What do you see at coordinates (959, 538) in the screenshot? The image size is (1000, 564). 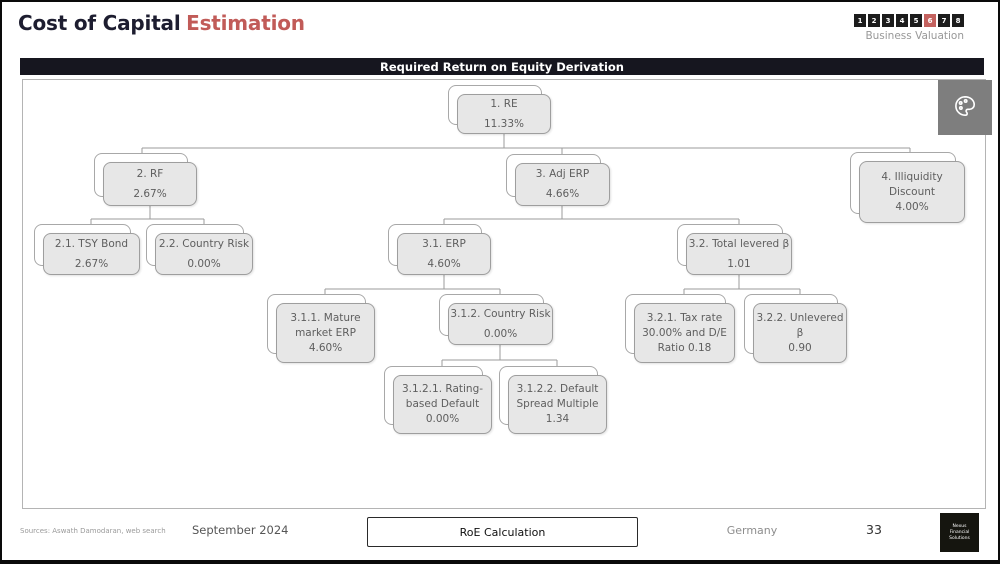 I see `logo-text-line: Solutions` at bounding box center [959, 538].